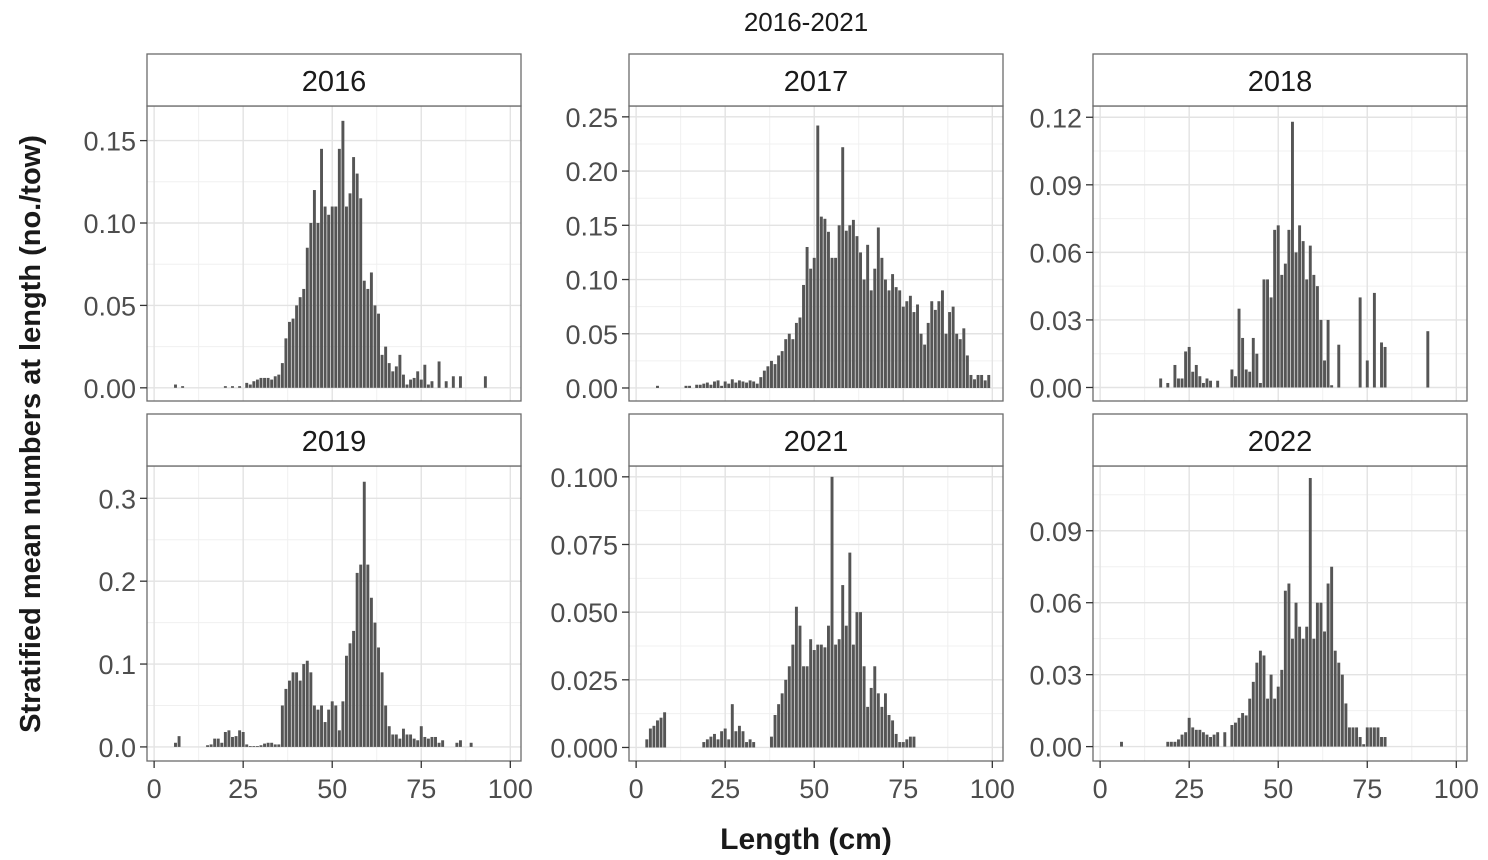 The height and width of the screenshot is (860, 1488). I want to click on panel-2022: 2022 0.00 0.03 0.06 0.09 0 25 50 75 100, so click(1254, 608).